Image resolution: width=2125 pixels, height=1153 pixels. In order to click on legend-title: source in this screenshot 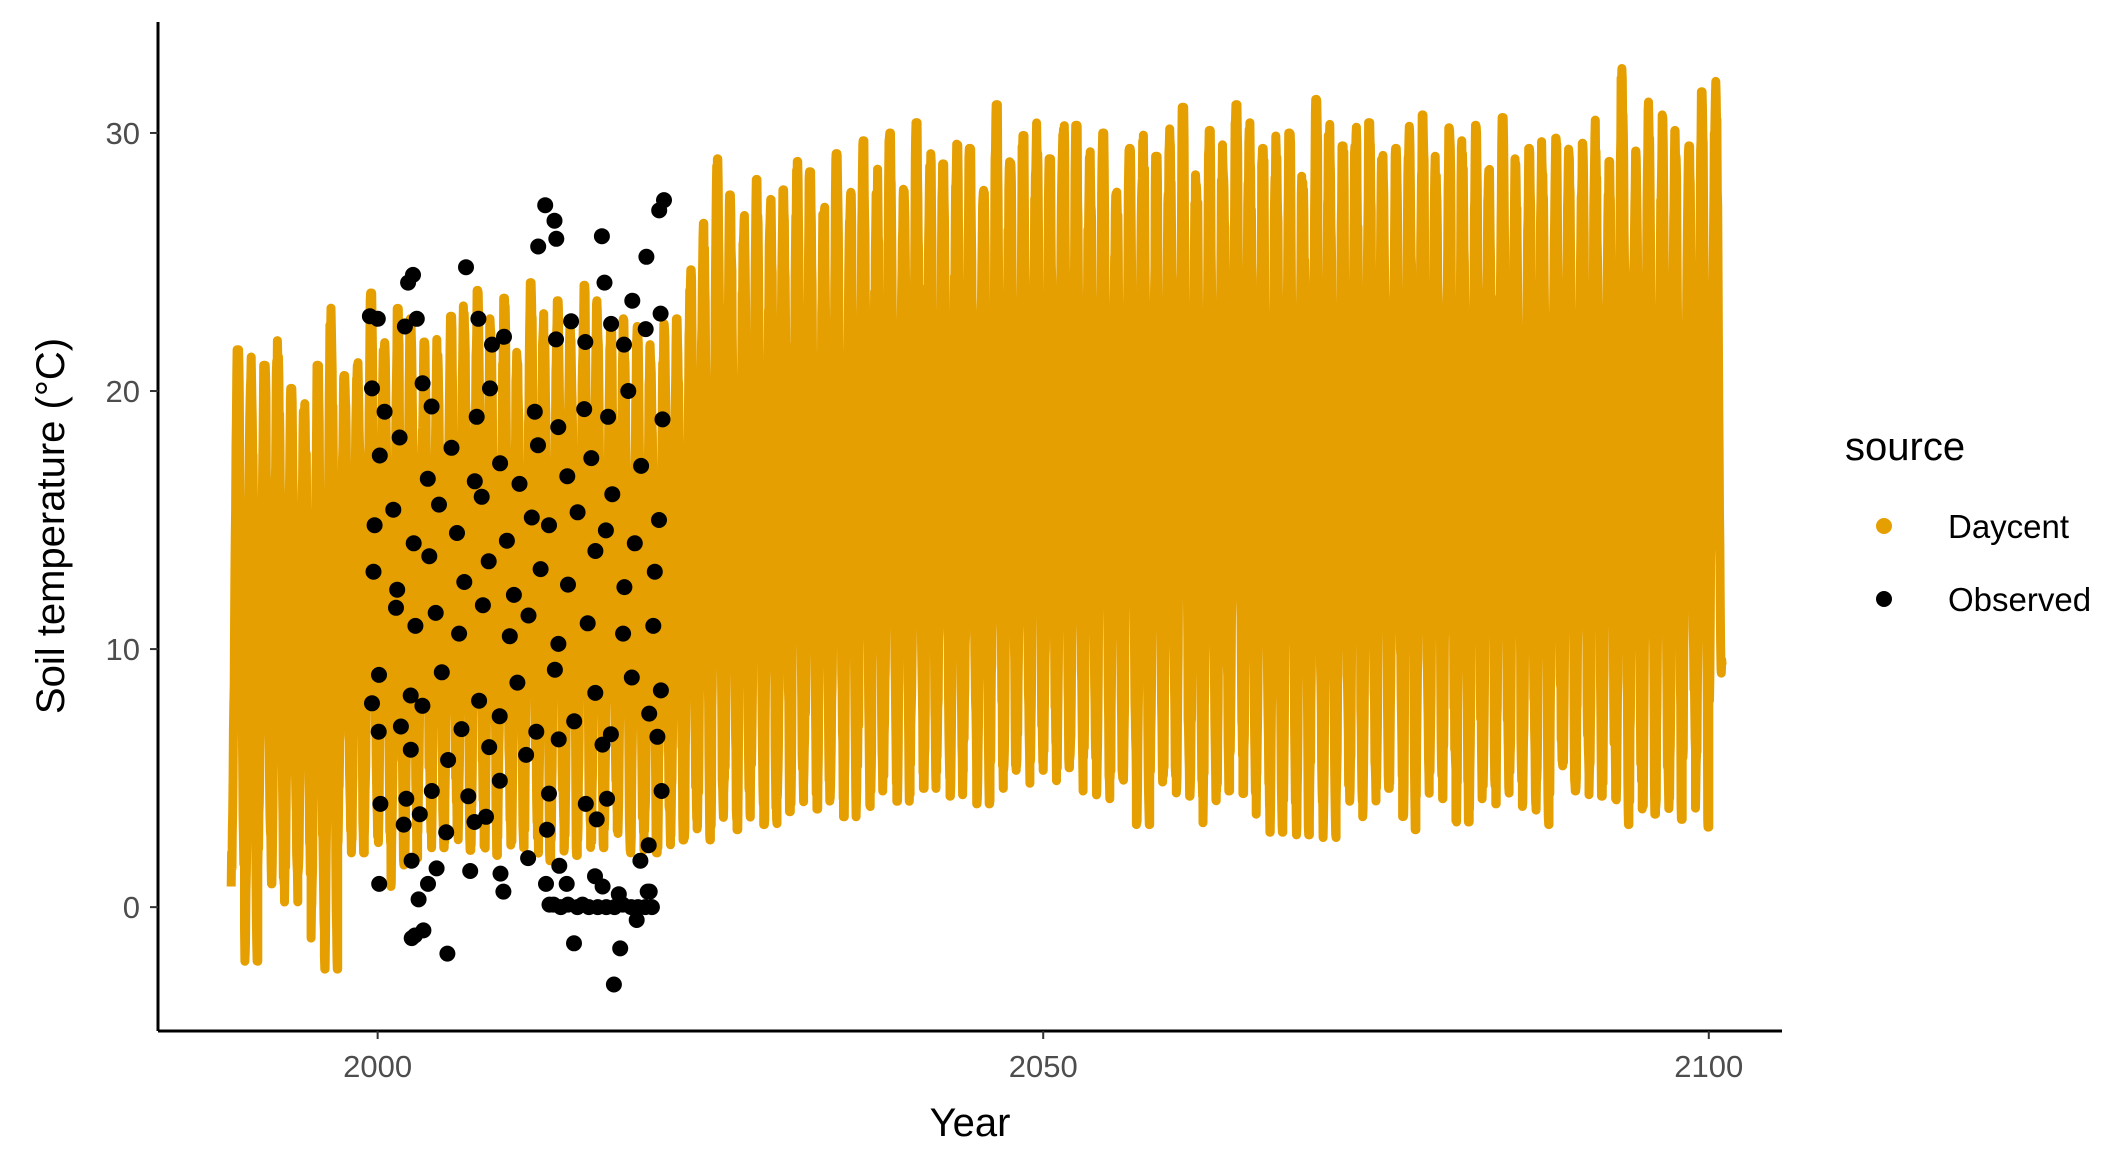, I will do `click(1905, 447)`.